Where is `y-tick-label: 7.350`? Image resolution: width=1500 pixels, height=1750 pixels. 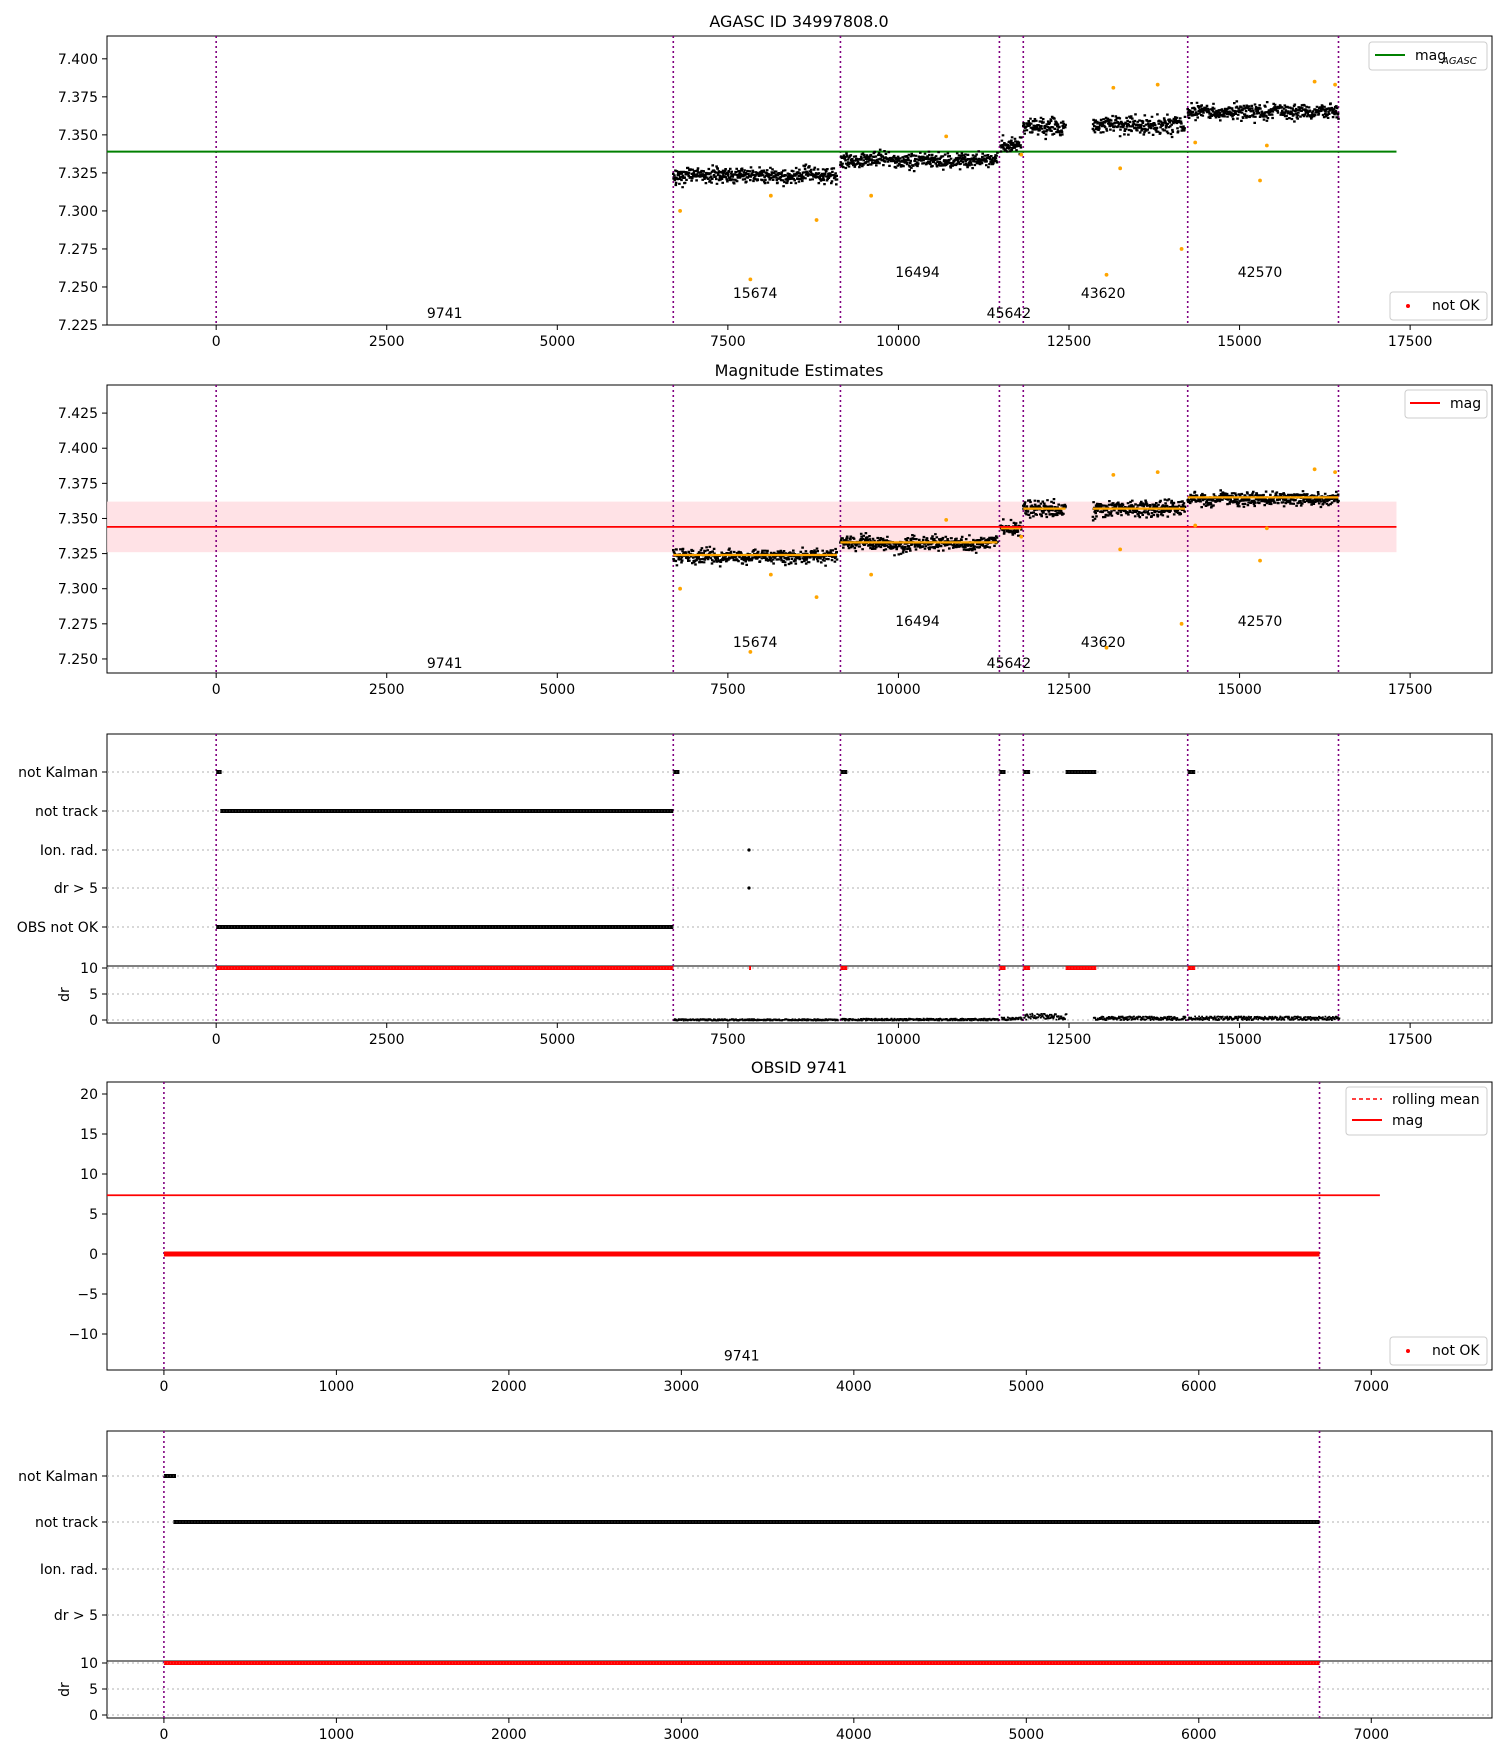 y-tick-label: 7.350 is located at coordinates (78, 519).